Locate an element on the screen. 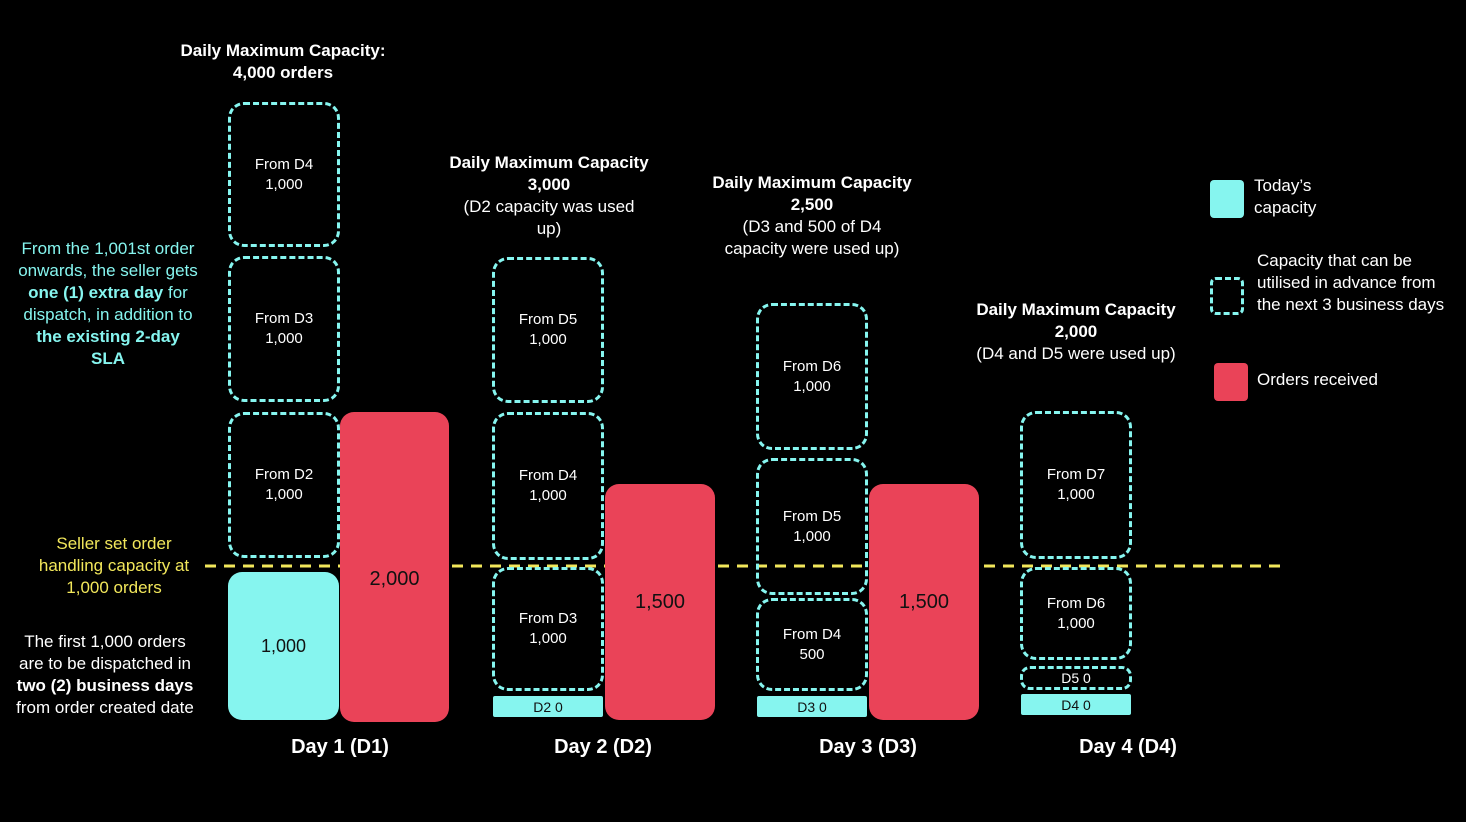 This screenshot has width=1466, height=822. legend-swatch-advance-capacity is located at coordinates (1227, 296).